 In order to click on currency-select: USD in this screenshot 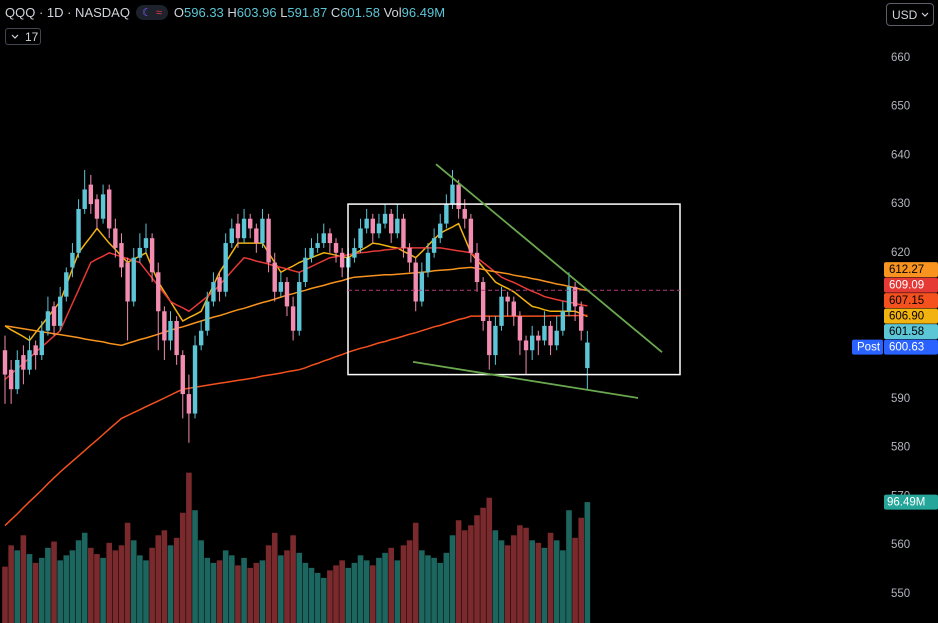, I will do `click(910, 14)`.